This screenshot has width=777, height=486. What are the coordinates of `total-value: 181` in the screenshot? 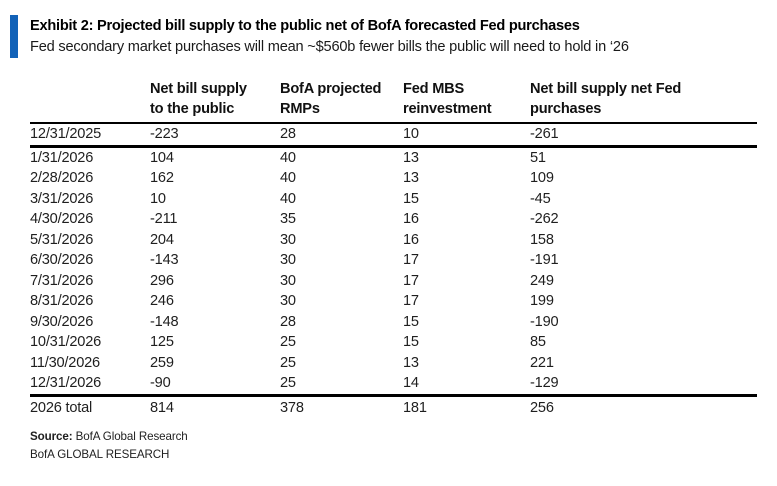 It's located at (466, 406).